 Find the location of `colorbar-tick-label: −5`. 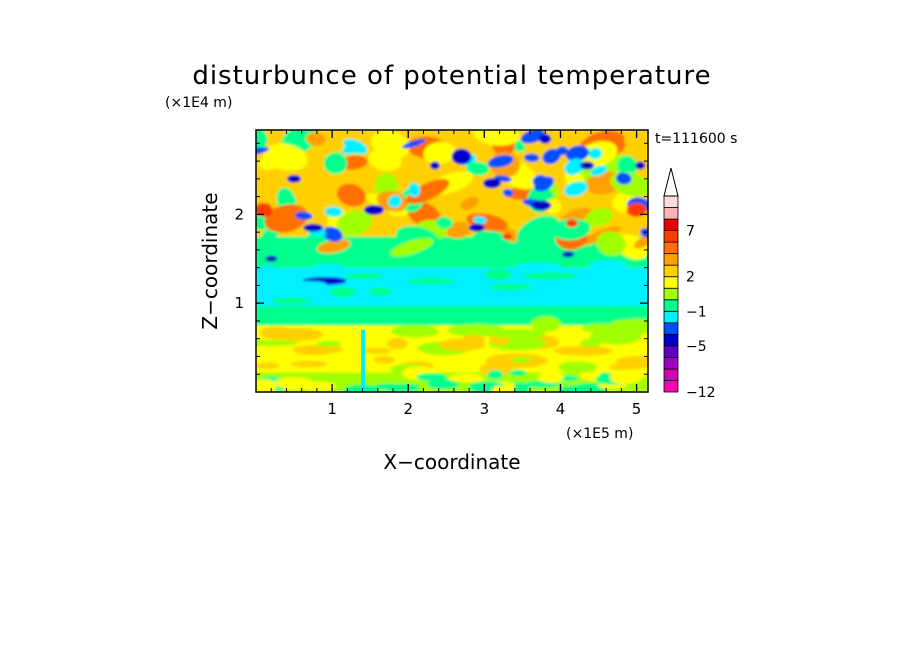

colorbar-tick-label: −5 is located at coordinates (696, 347).